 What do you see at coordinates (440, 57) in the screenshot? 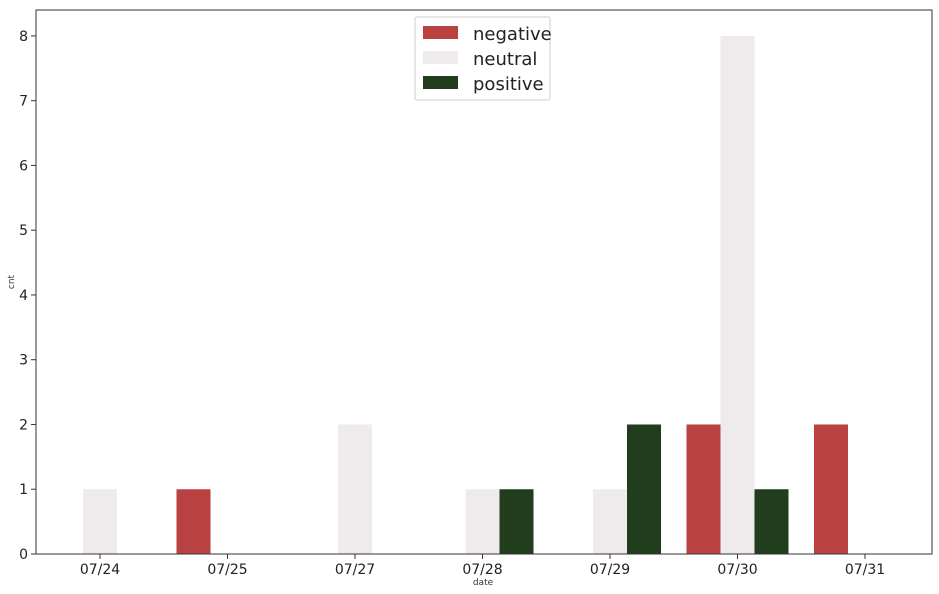
I see `legend-swatch-neutral` at bounding box center [440, 57].